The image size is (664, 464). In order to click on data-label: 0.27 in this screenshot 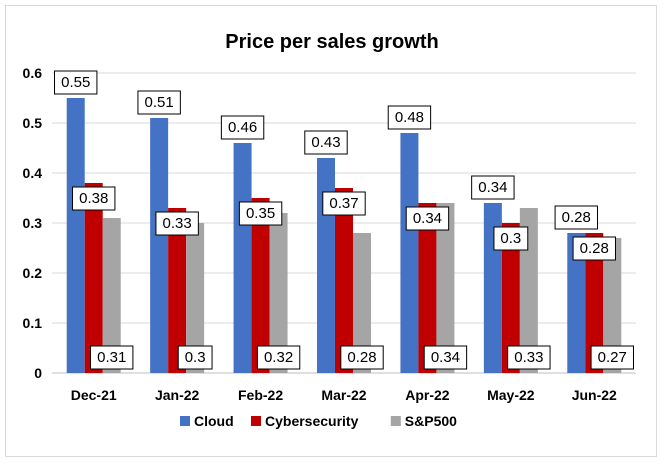, I will do `click(612, 357)`.